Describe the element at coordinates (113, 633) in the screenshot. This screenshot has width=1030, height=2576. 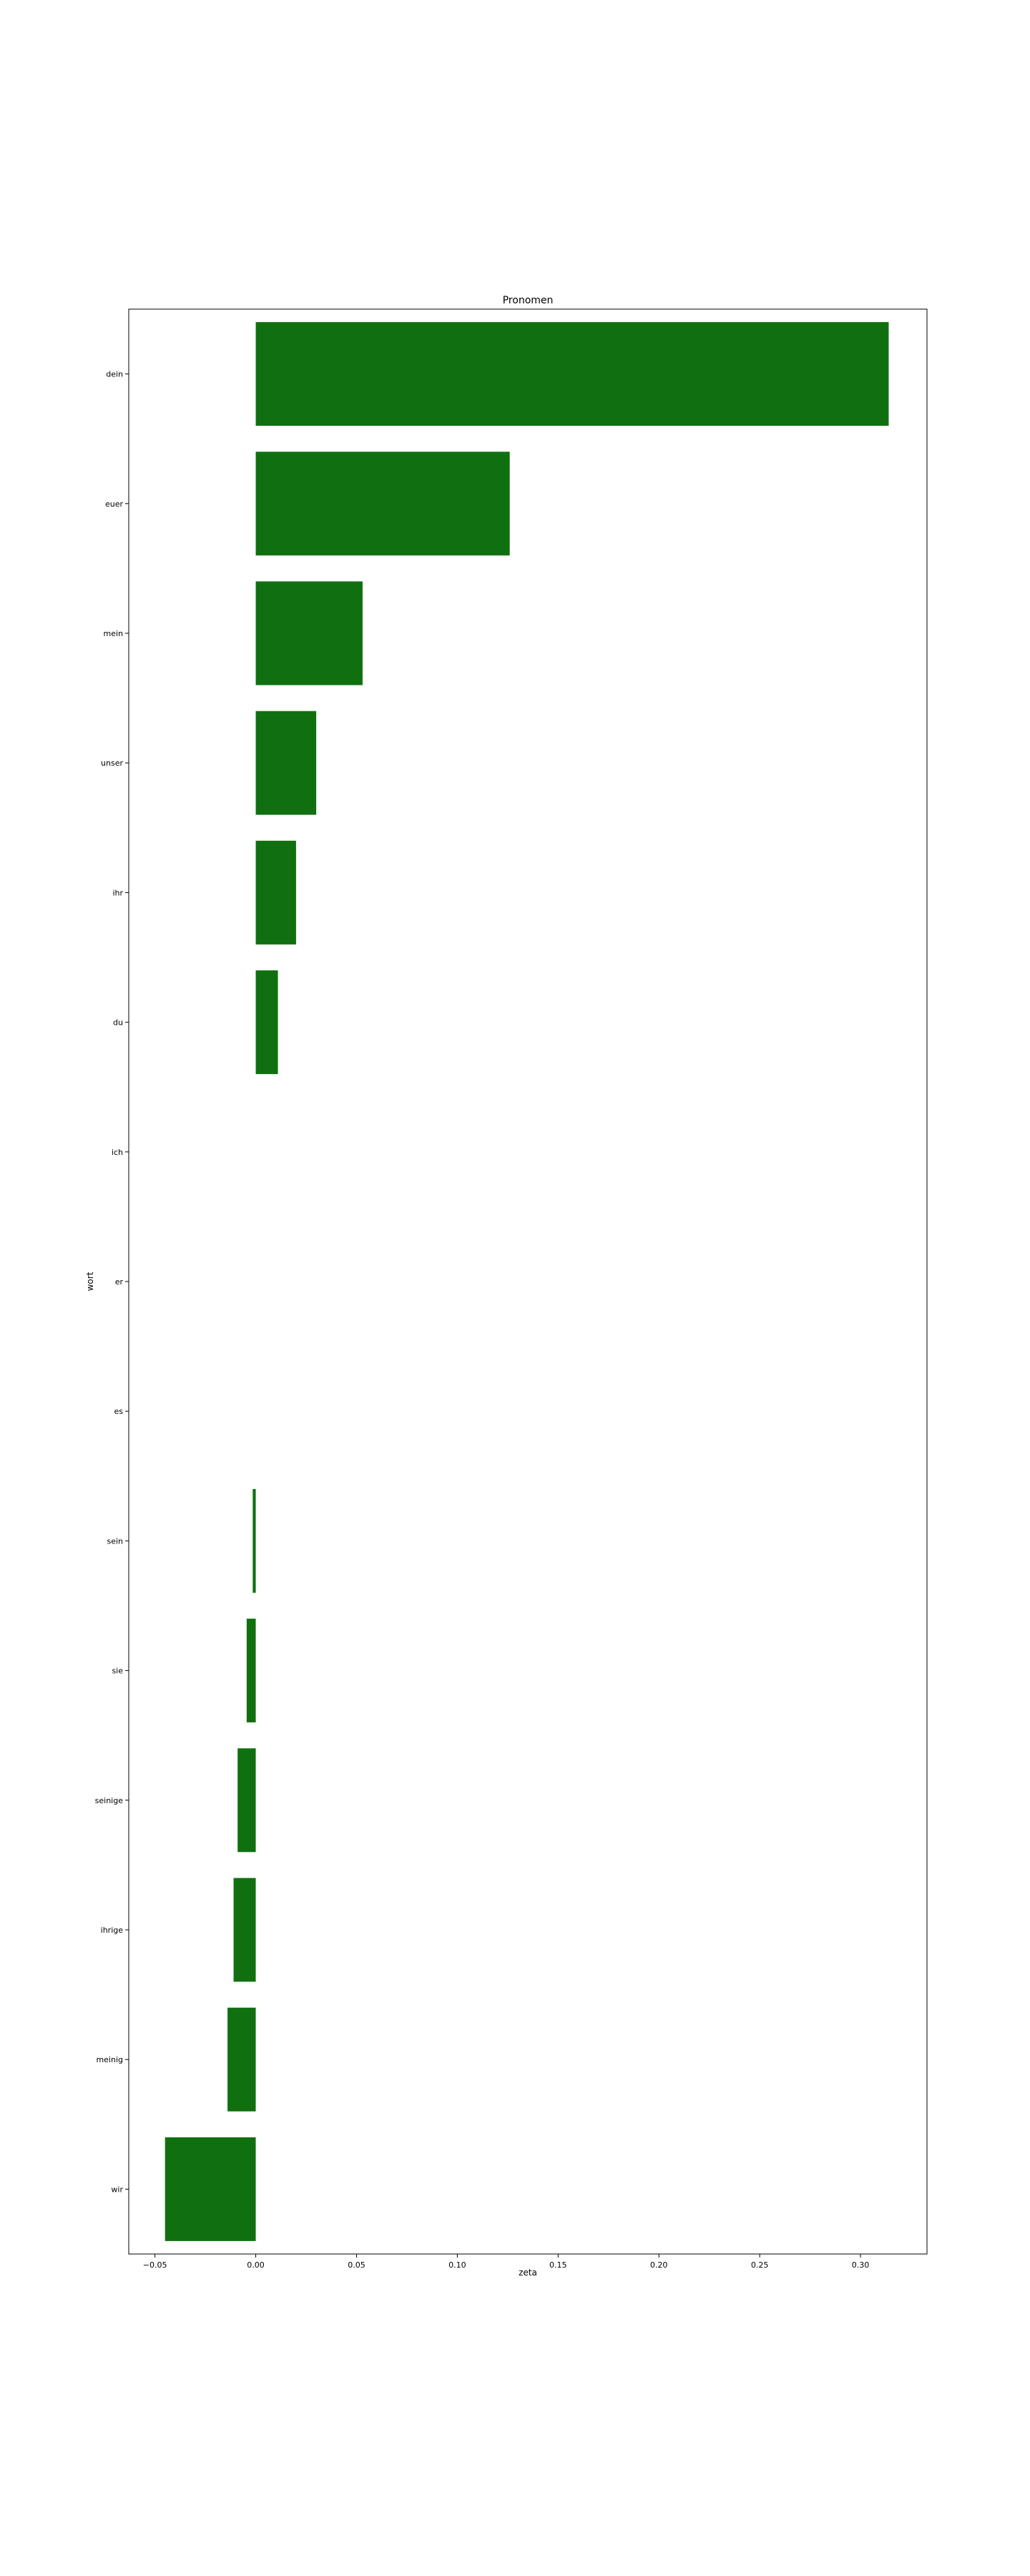
I see `y-tick-label: mein` at that location.